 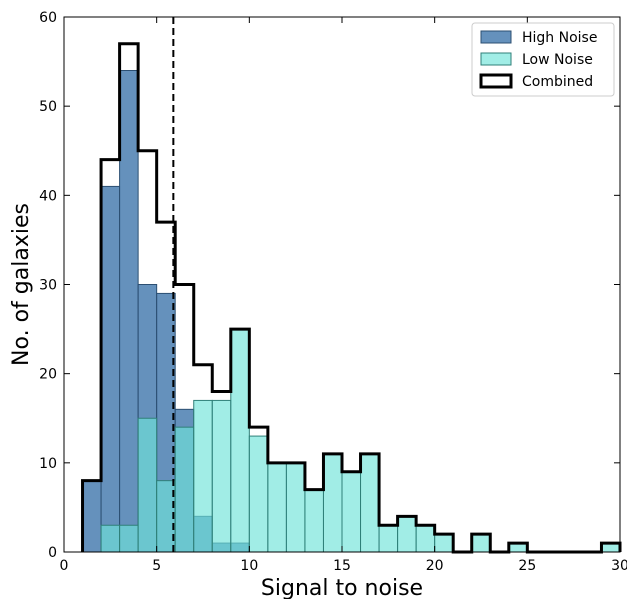 What do you see at coordinates (48, 107) in the screenshot?
I see `y-tick-label-50: 50` at bounding box center [48, 107].